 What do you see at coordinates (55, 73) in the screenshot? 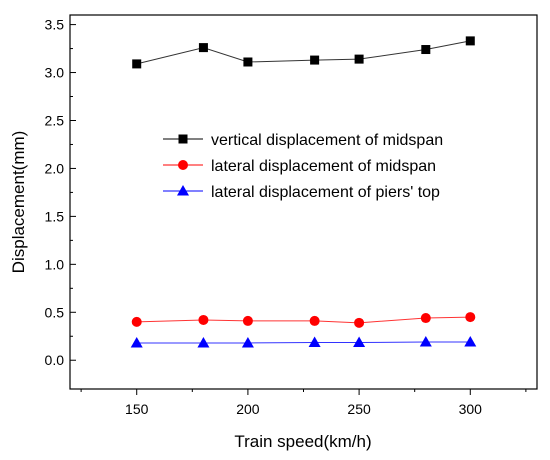
I see `y-tick-label: 3.0` at bounding box center [55, 73].